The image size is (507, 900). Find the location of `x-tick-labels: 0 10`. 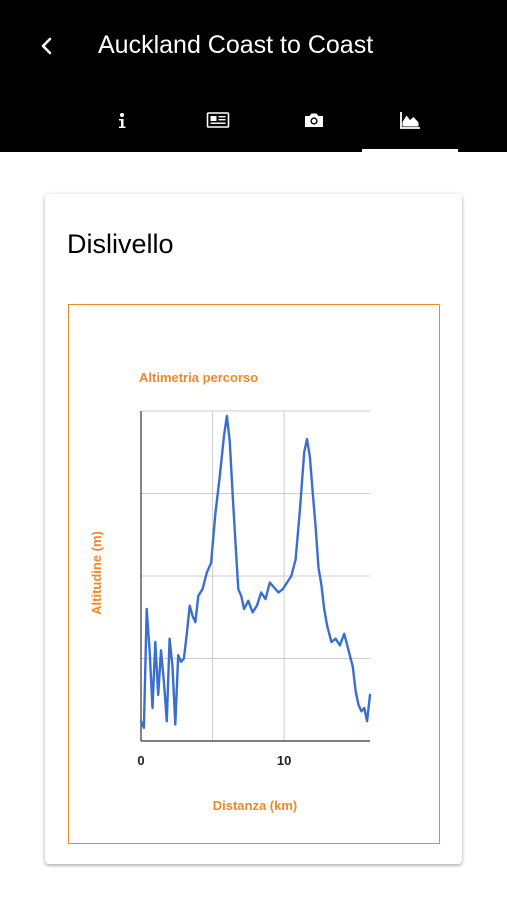

x-tick-labels: 0 10 is located at coordinates (214, 760).